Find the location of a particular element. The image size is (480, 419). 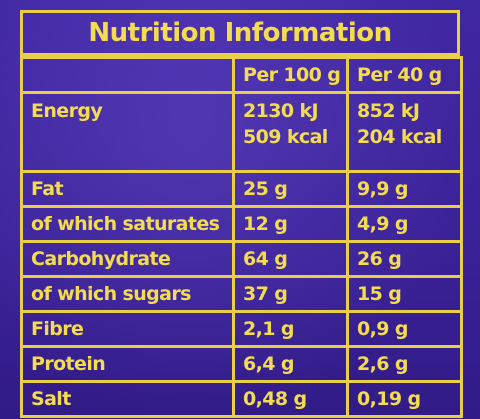

table-row: of which sugars 37 g 15 g is located at coordinates (241, 294).